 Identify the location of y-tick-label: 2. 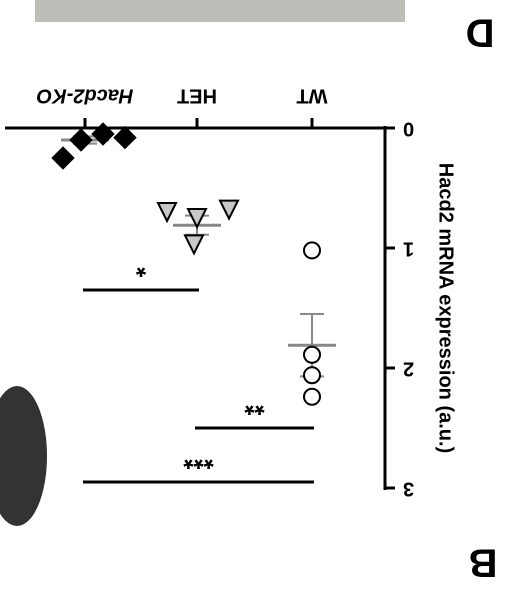
(408, 369).